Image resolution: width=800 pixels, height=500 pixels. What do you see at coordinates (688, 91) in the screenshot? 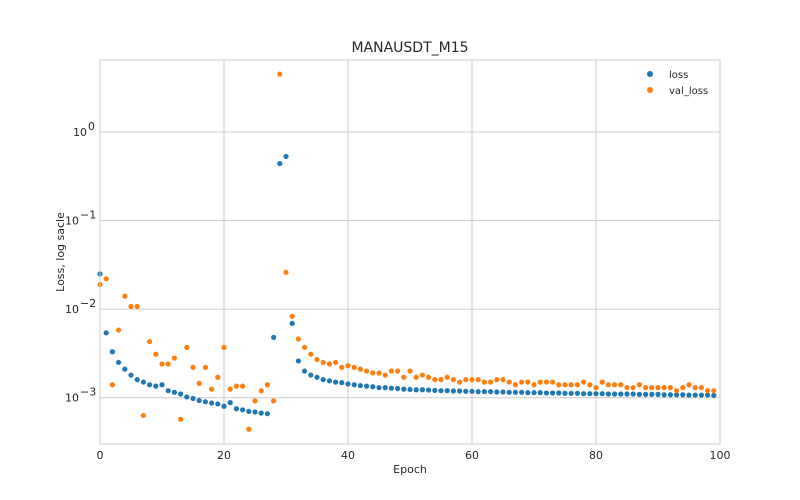
I see `legend-label-val-loss: val_loss` at bounding box center [688, 91].